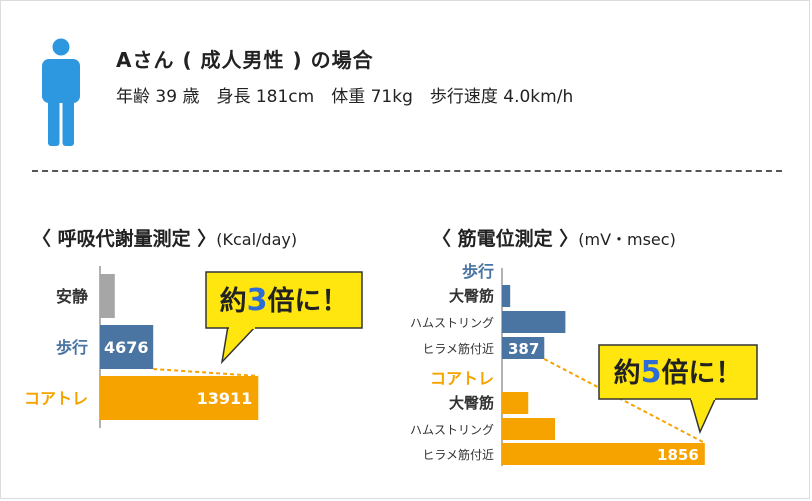 The image size is (812, 501). What do you see at coordinates (701, 373) in the screenshot?
I see `emg-callout-post: 倍に！` at bounding box center [701, 373].